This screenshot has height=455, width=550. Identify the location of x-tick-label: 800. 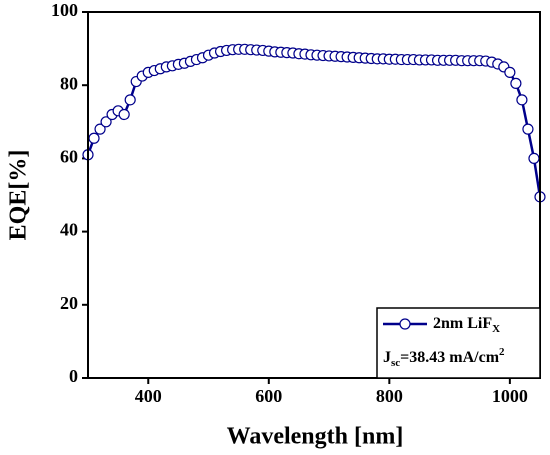
(389, 396).